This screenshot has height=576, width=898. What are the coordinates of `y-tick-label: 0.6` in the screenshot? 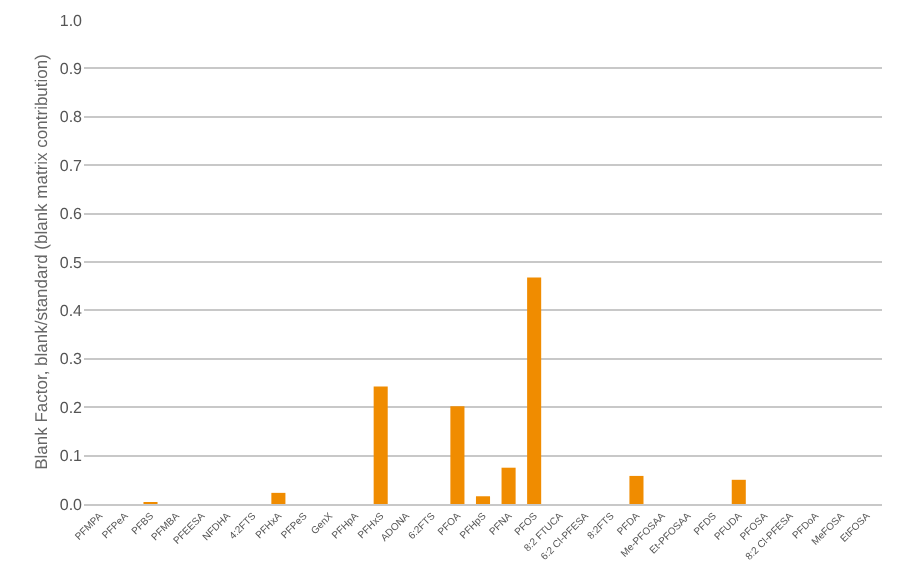 It's located at (71, 214).